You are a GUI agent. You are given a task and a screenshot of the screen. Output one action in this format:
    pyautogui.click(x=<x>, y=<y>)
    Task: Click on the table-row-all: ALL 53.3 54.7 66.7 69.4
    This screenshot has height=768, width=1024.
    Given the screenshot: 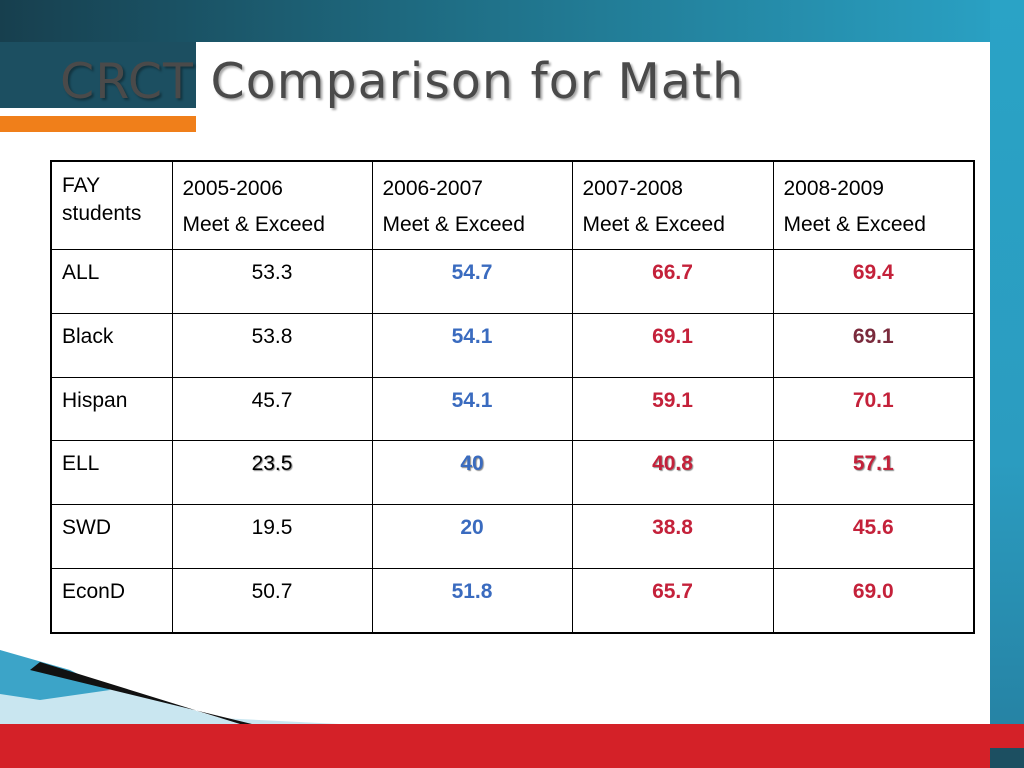 What is the action you would take?
    pyautogui.click(x=512, y=281)
    